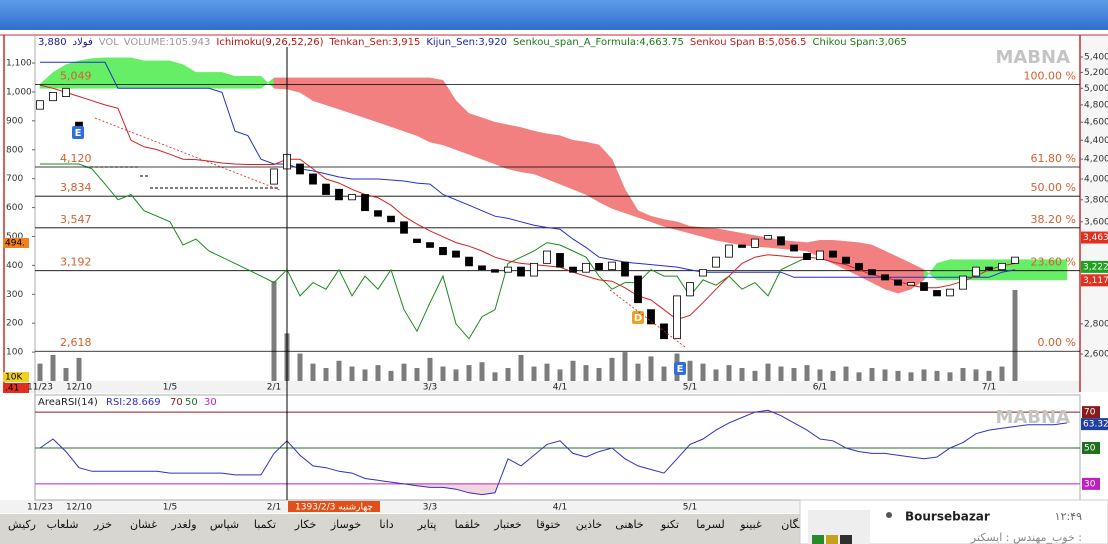 This screenshot has width=1108, height=544. Describe the element at coordinates (710, 524) in the screenshot. I see `symbol-tab: لسرما` at that location.